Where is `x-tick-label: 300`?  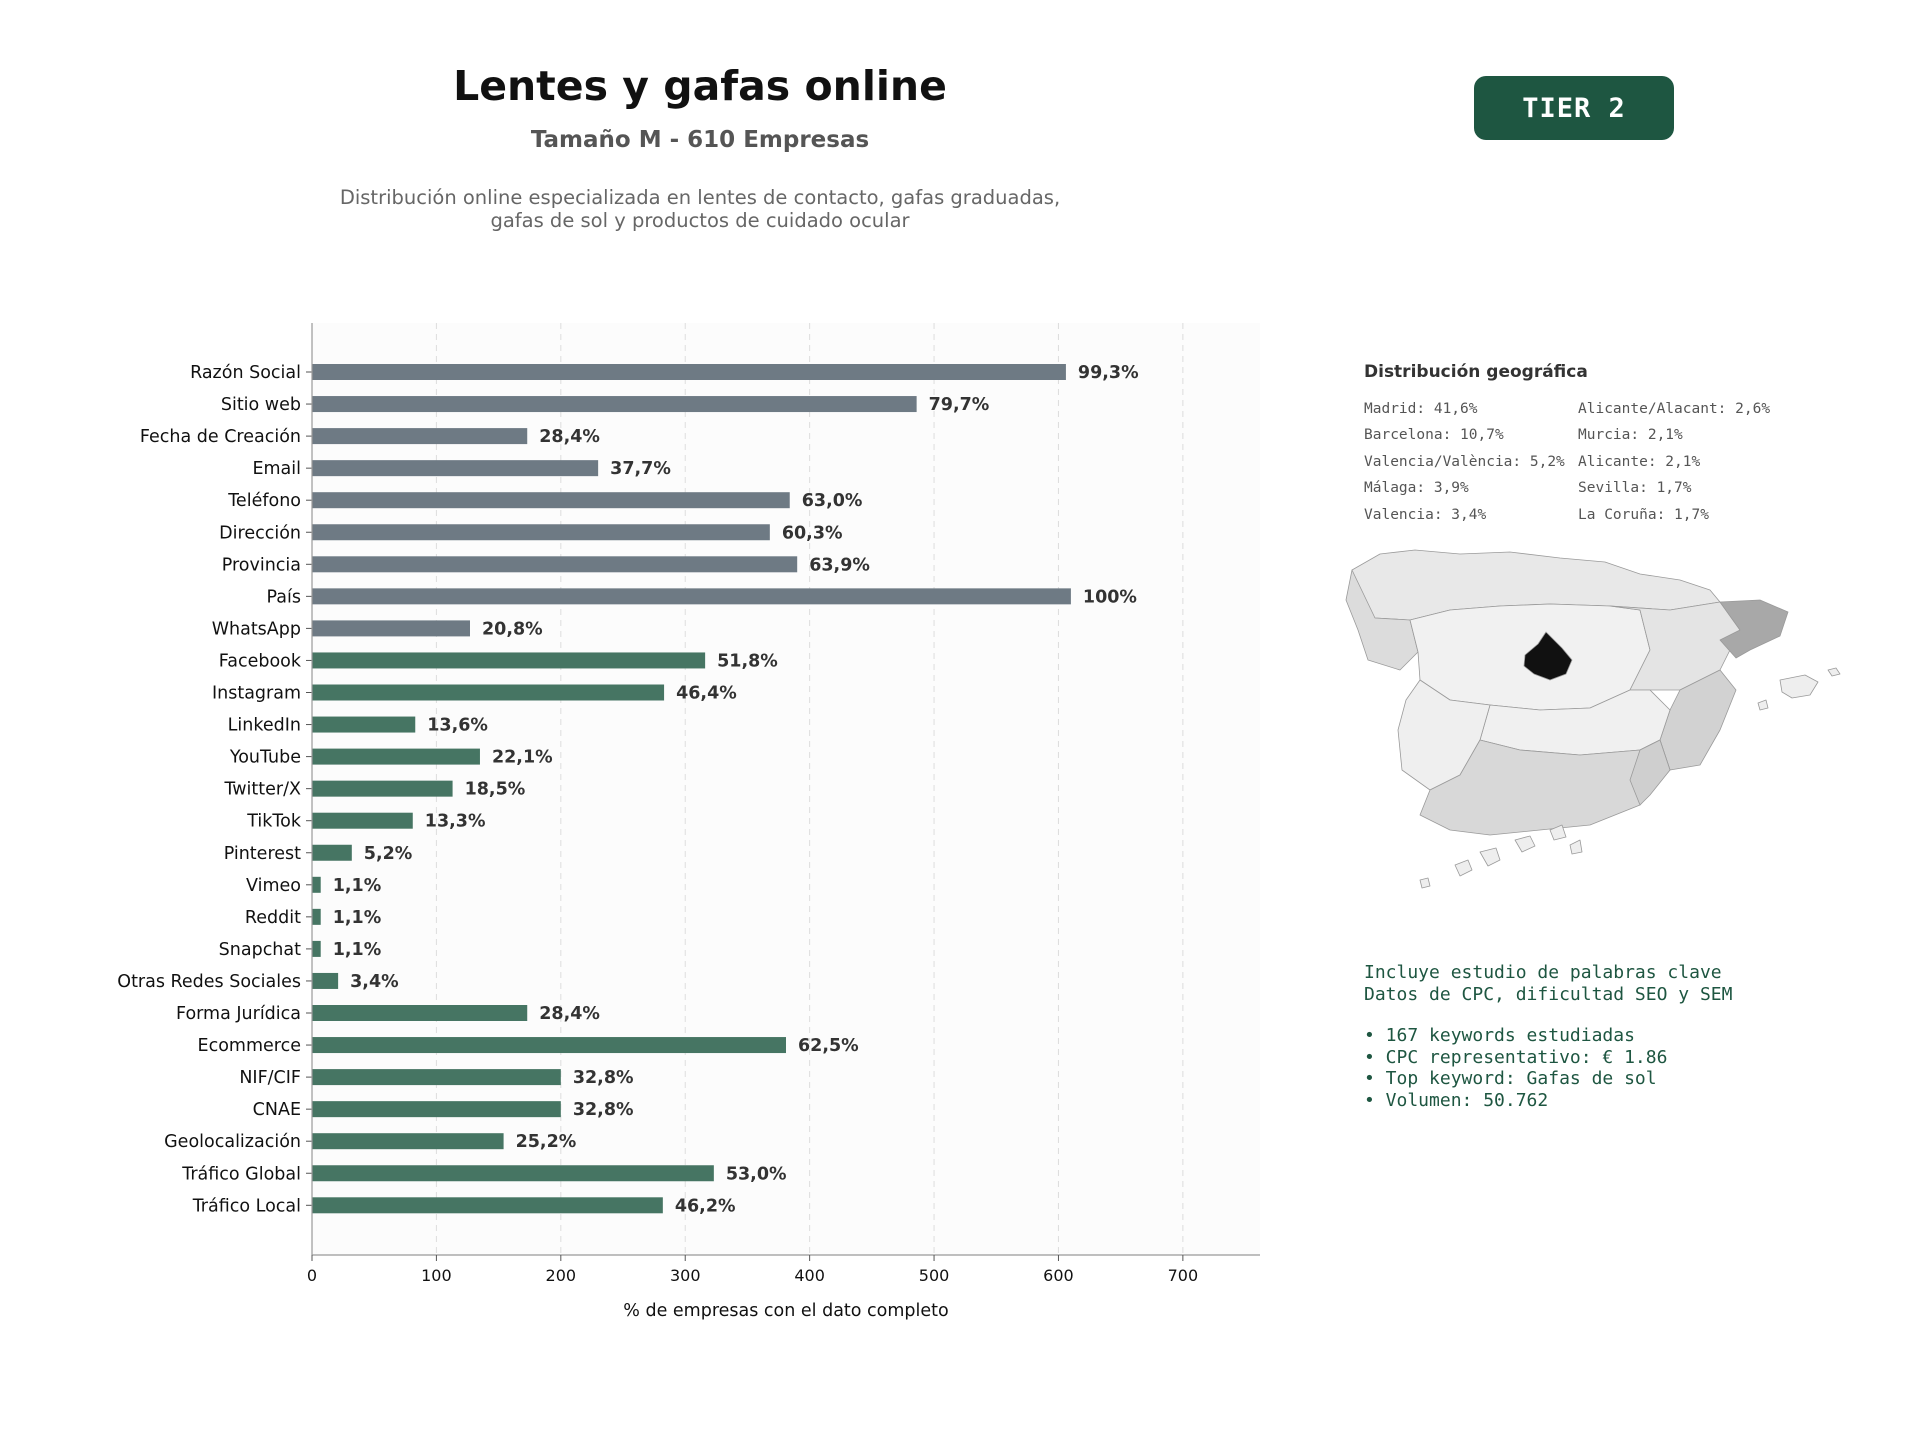 x-tick-label: 300 is located at coordinates (685, 1275).